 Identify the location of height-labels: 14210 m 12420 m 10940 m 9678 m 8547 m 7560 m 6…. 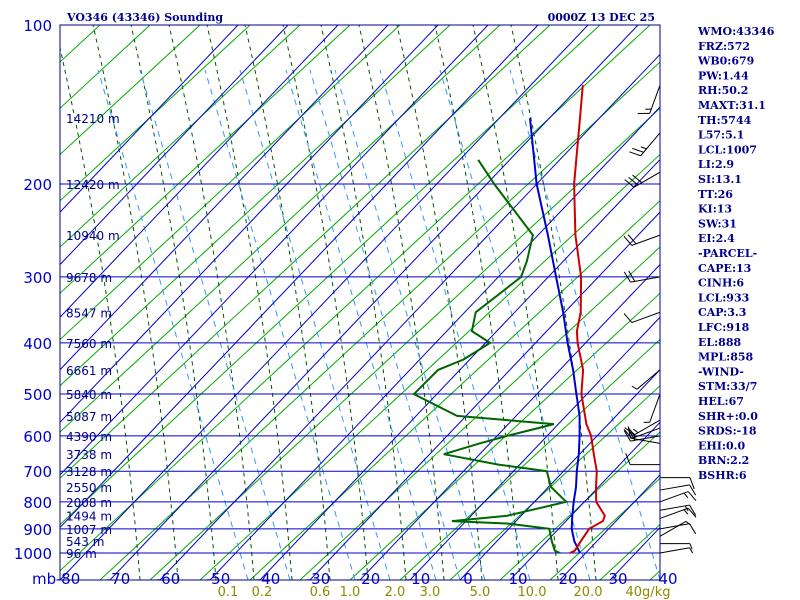
(93, 336).